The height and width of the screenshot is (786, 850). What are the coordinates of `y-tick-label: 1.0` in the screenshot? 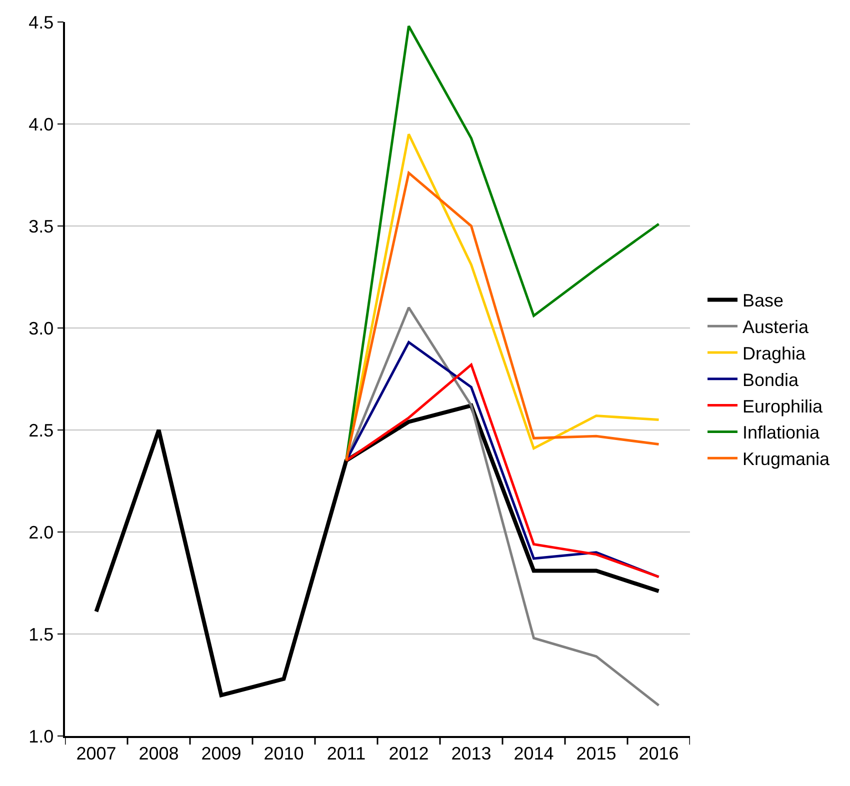 It's located at (41, 736).